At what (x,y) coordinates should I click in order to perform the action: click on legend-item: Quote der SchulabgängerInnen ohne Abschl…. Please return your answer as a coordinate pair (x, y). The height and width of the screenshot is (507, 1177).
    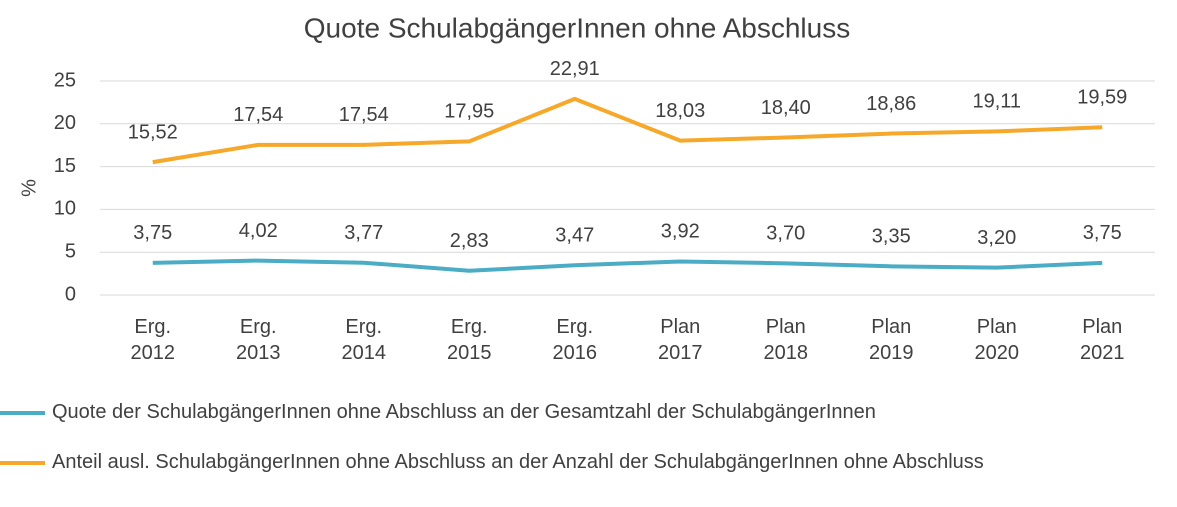
    Looking at the image, I should click on (588, 412).